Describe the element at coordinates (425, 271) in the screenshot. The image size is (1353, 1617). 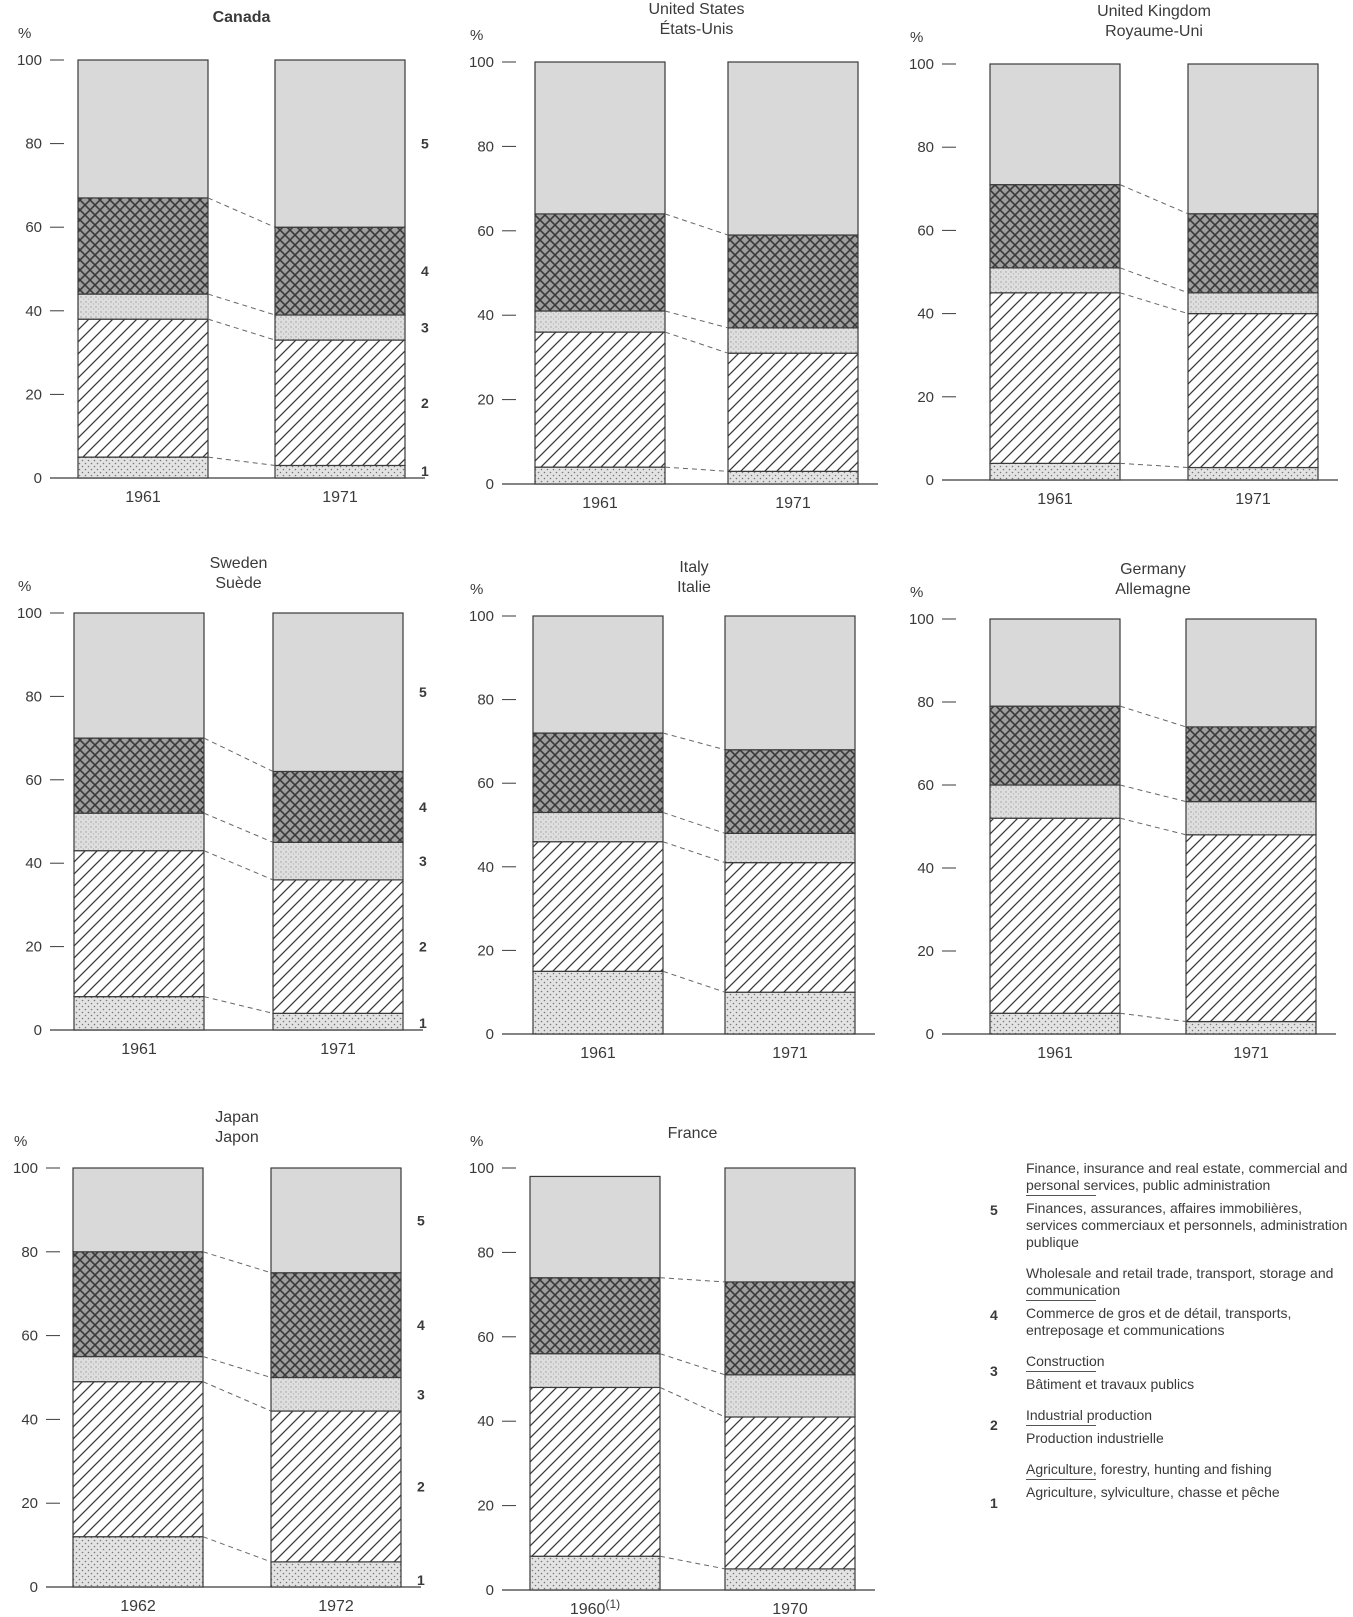
I see `segment-number-label: 4` at that location.